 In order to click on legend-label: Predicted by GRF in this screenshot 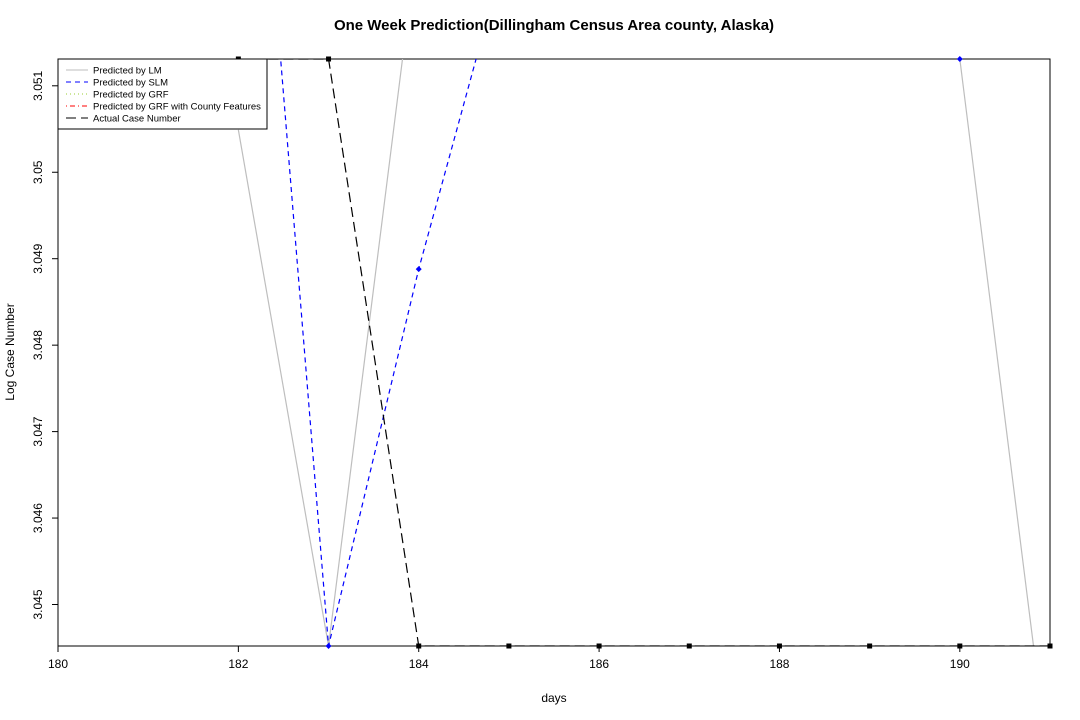, I will do `click(131, 95)`.